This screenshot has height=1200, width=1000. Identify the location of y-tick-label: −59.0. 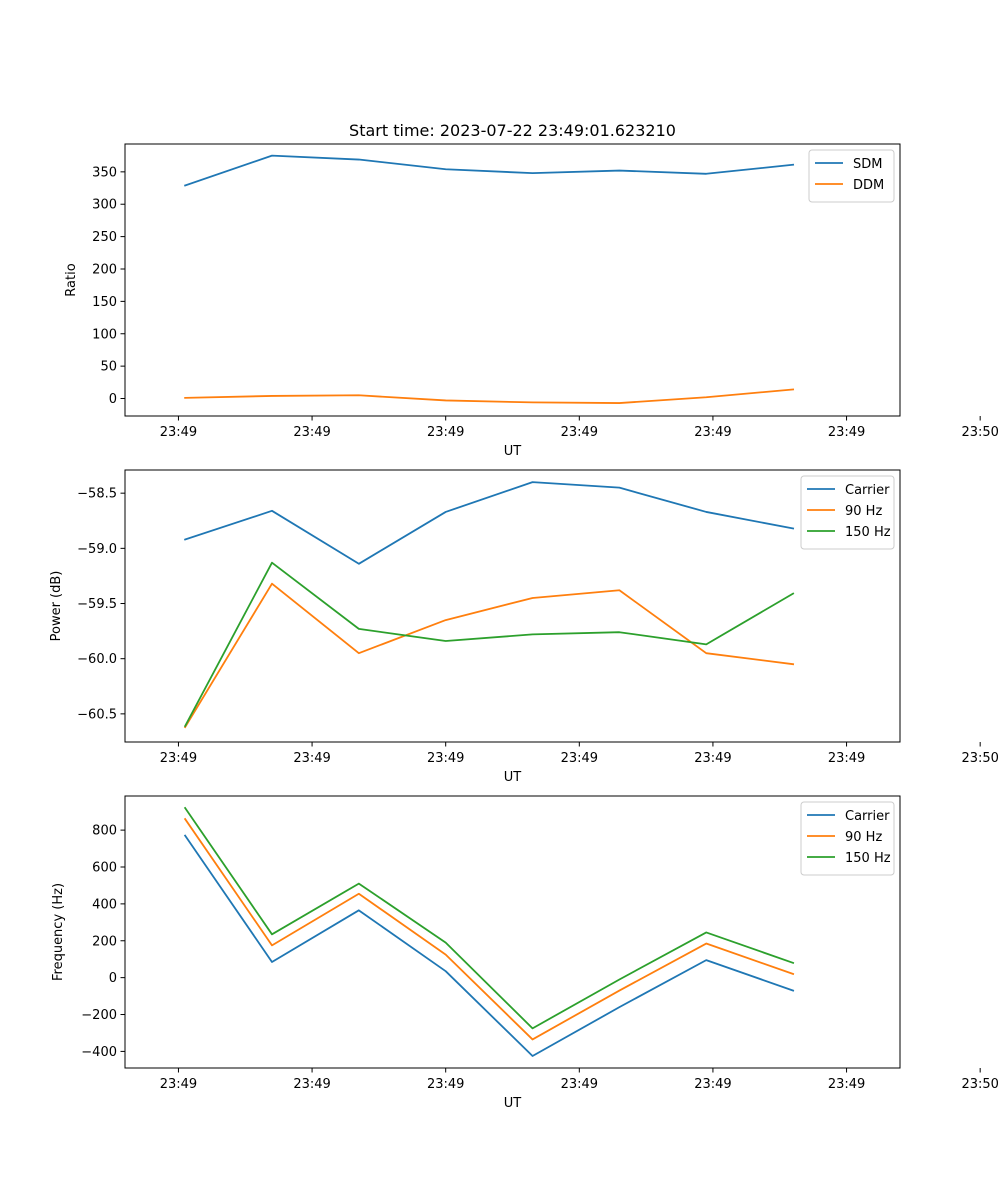
(97, 549).